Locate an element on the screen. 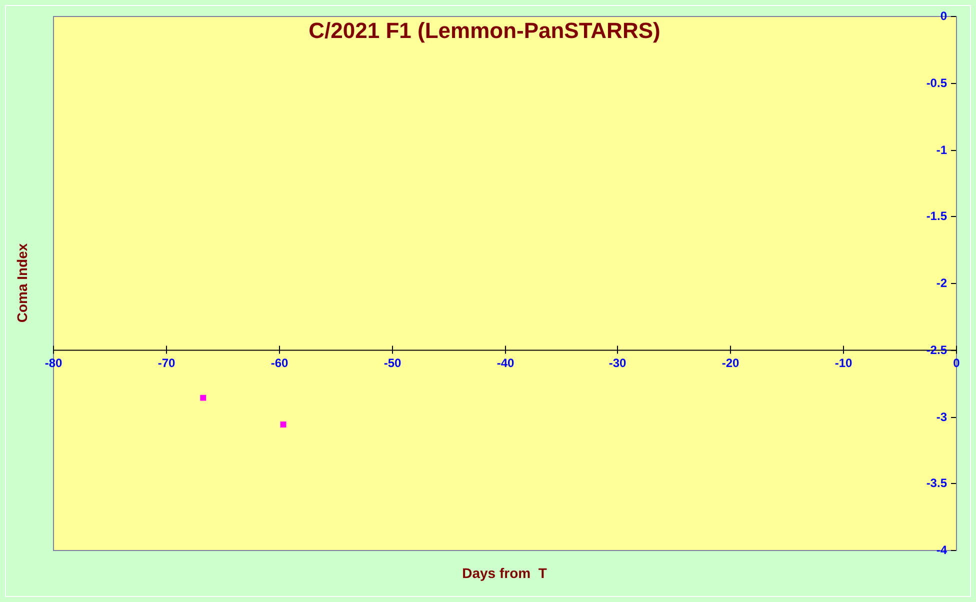 This screenshot has width=976, height=602. y-axis-title: Coma Index is located at coordinates (22, 283).